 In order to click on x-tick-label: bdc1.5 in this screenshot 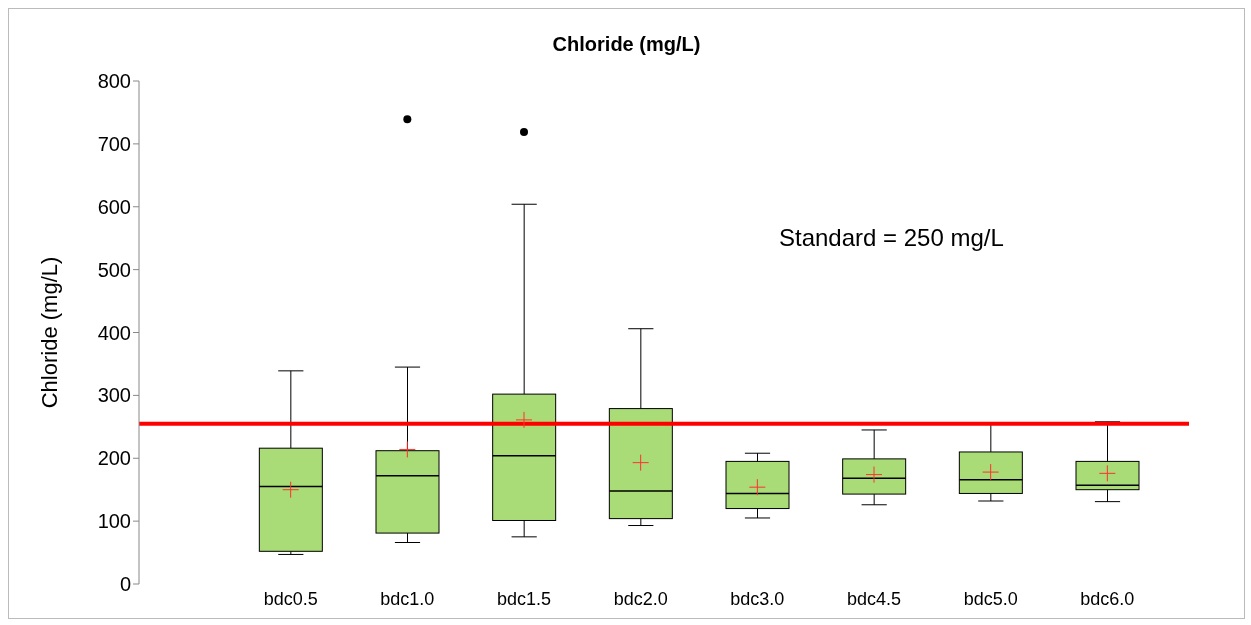, I will do `click(524, 598)`.